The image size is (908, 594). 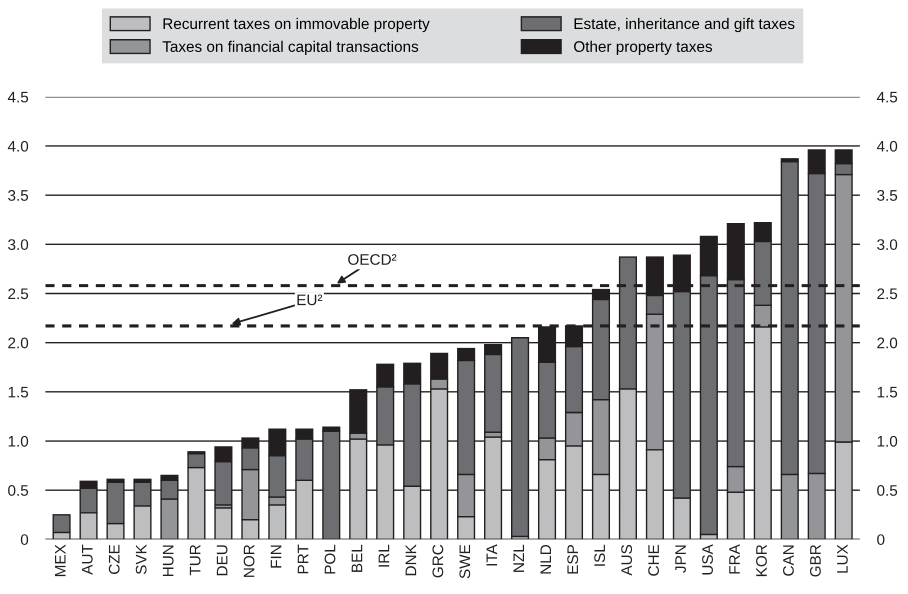 What do you see at coordinates (114, 559) in the screenshot?
I see `x-tick-label: CZE` at bounding box center [114, 559].